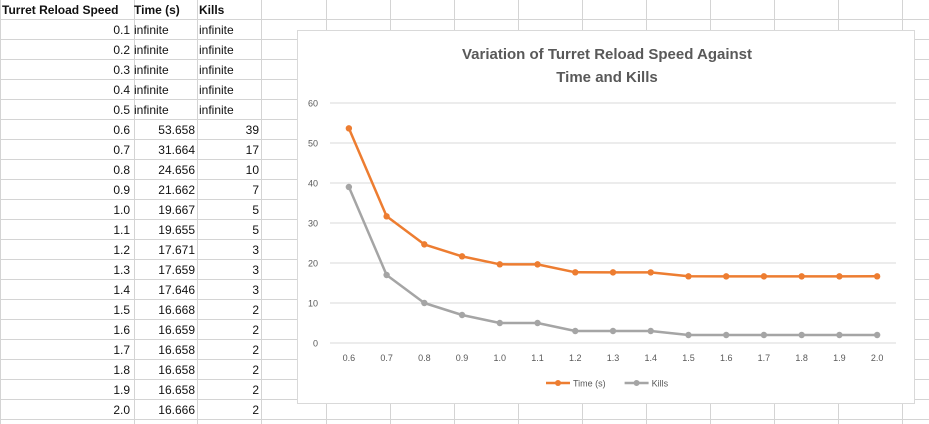 The width and height of the screenshot is (929, 424). What do you see at coordinates (121, 190) in the screenshot?
I see `data-cell: 0.9` at bounding box center [121, 190].